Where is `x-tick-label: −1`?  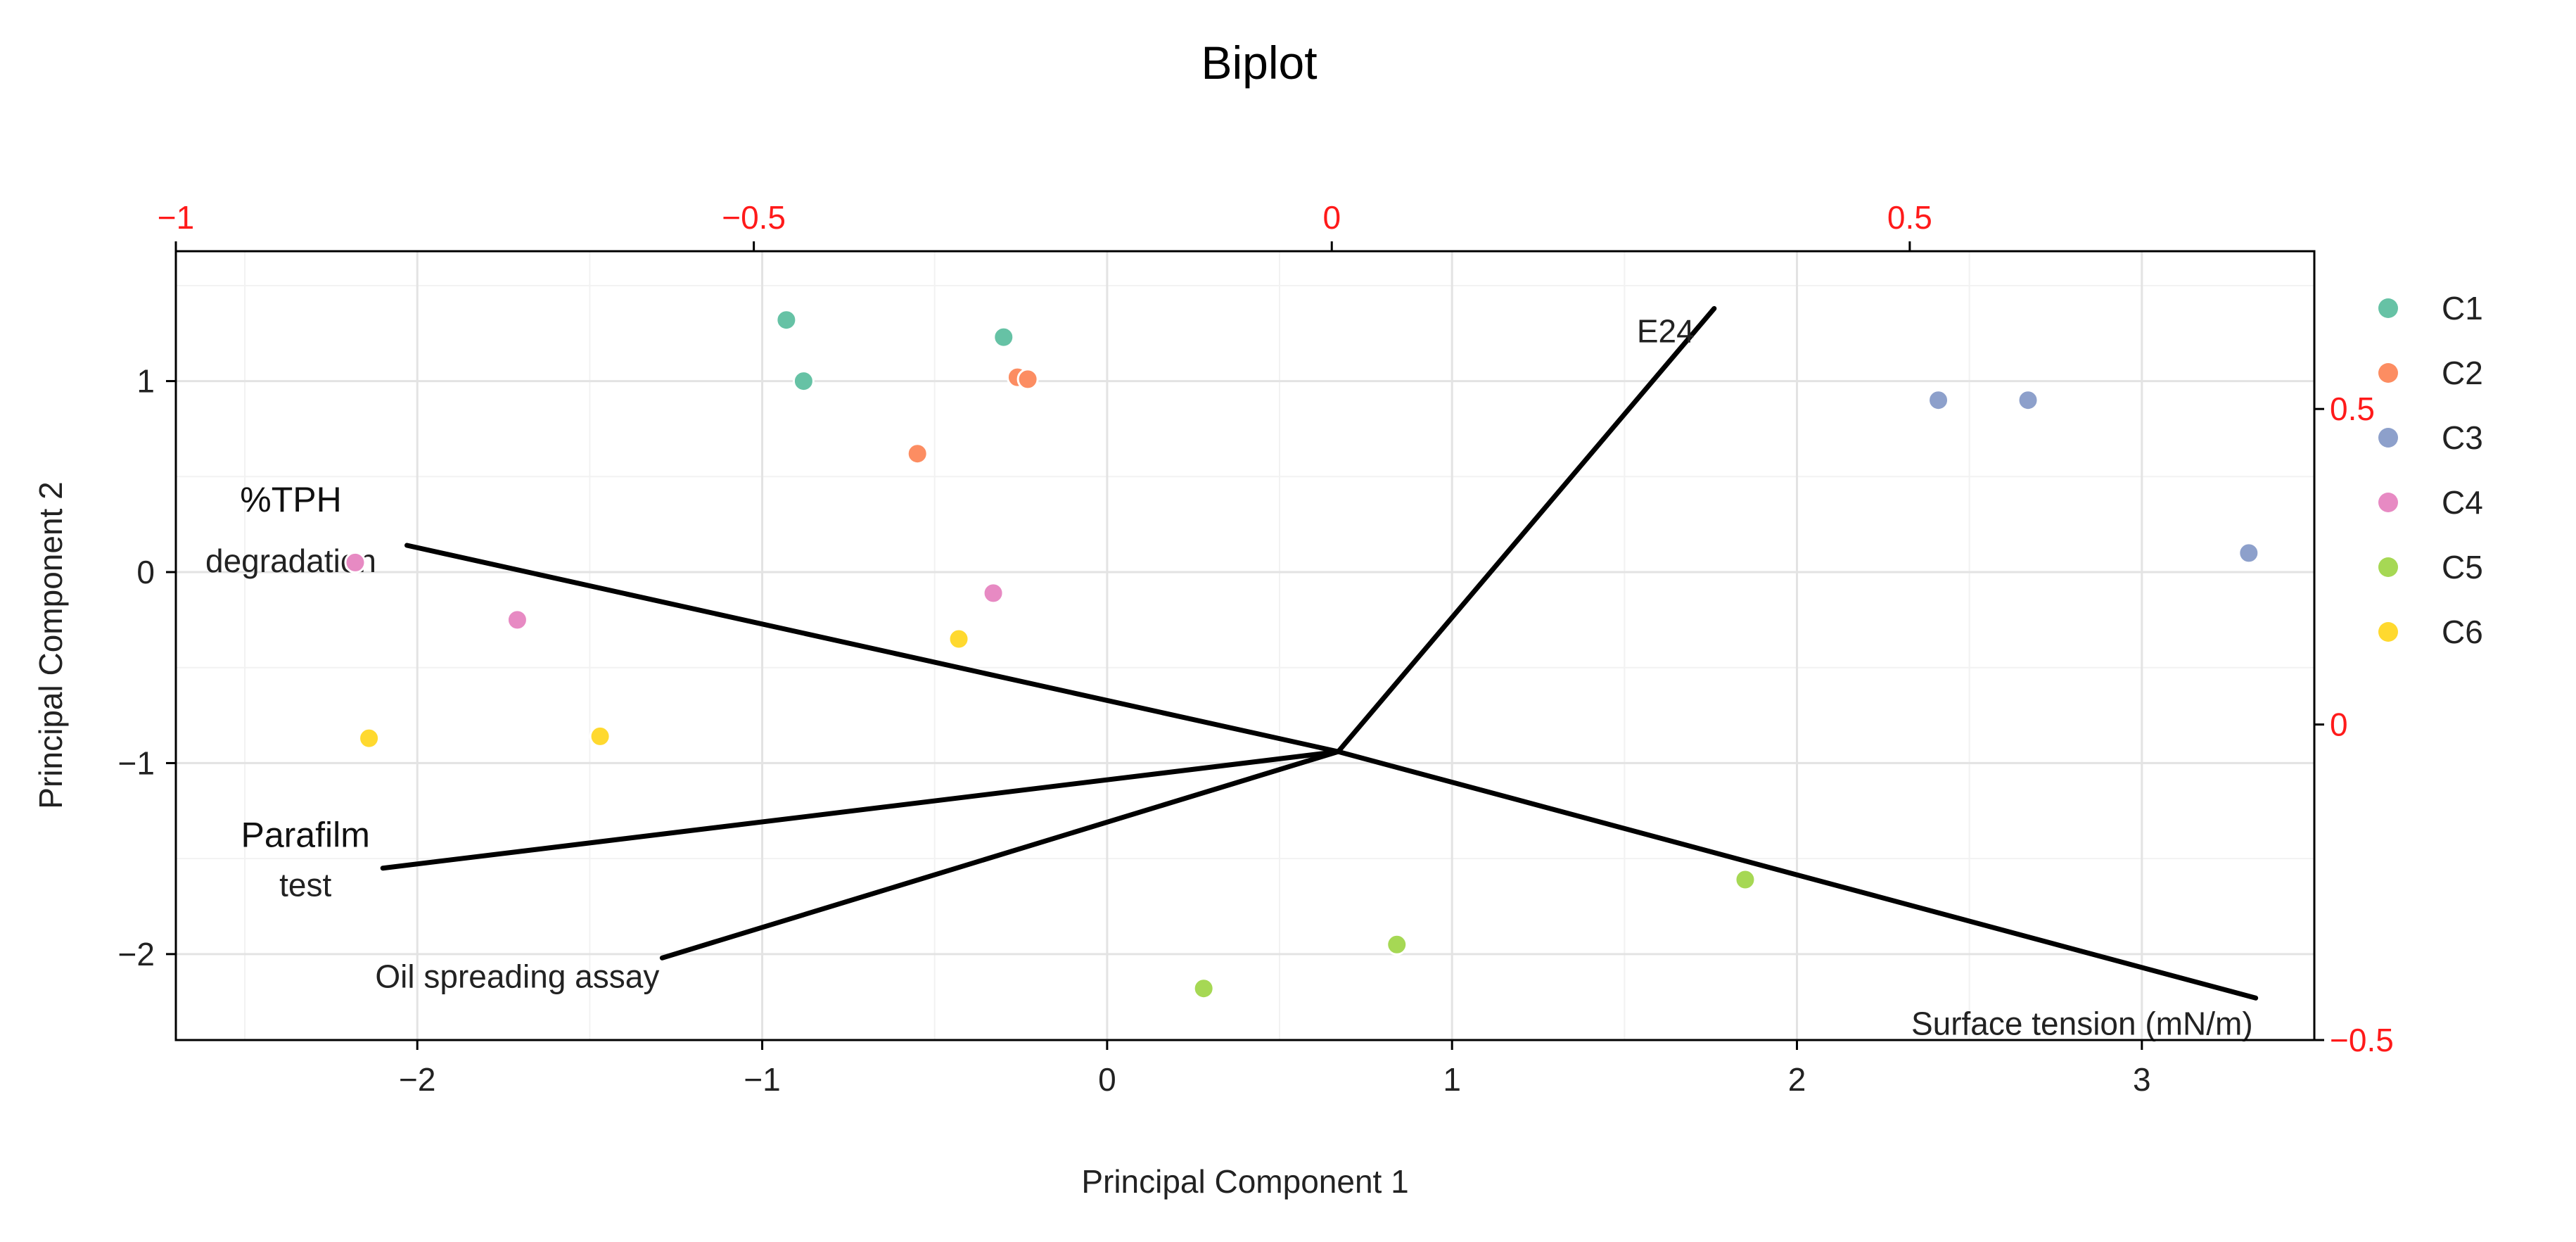
x-tick-label: −1 is located at coordinates (762, 1079).